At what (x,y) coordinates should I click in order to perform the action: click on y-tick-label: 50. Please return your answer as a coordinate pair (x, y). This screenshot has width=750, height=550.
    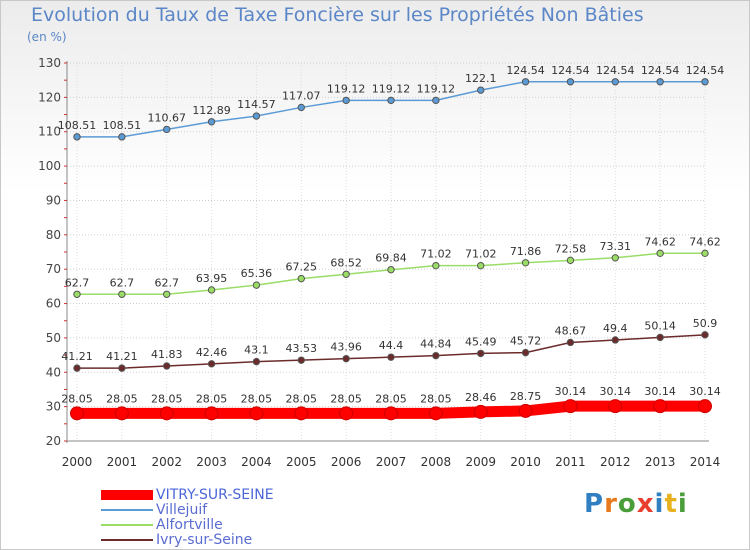
    Looking at the image, I should click on (53, 338).